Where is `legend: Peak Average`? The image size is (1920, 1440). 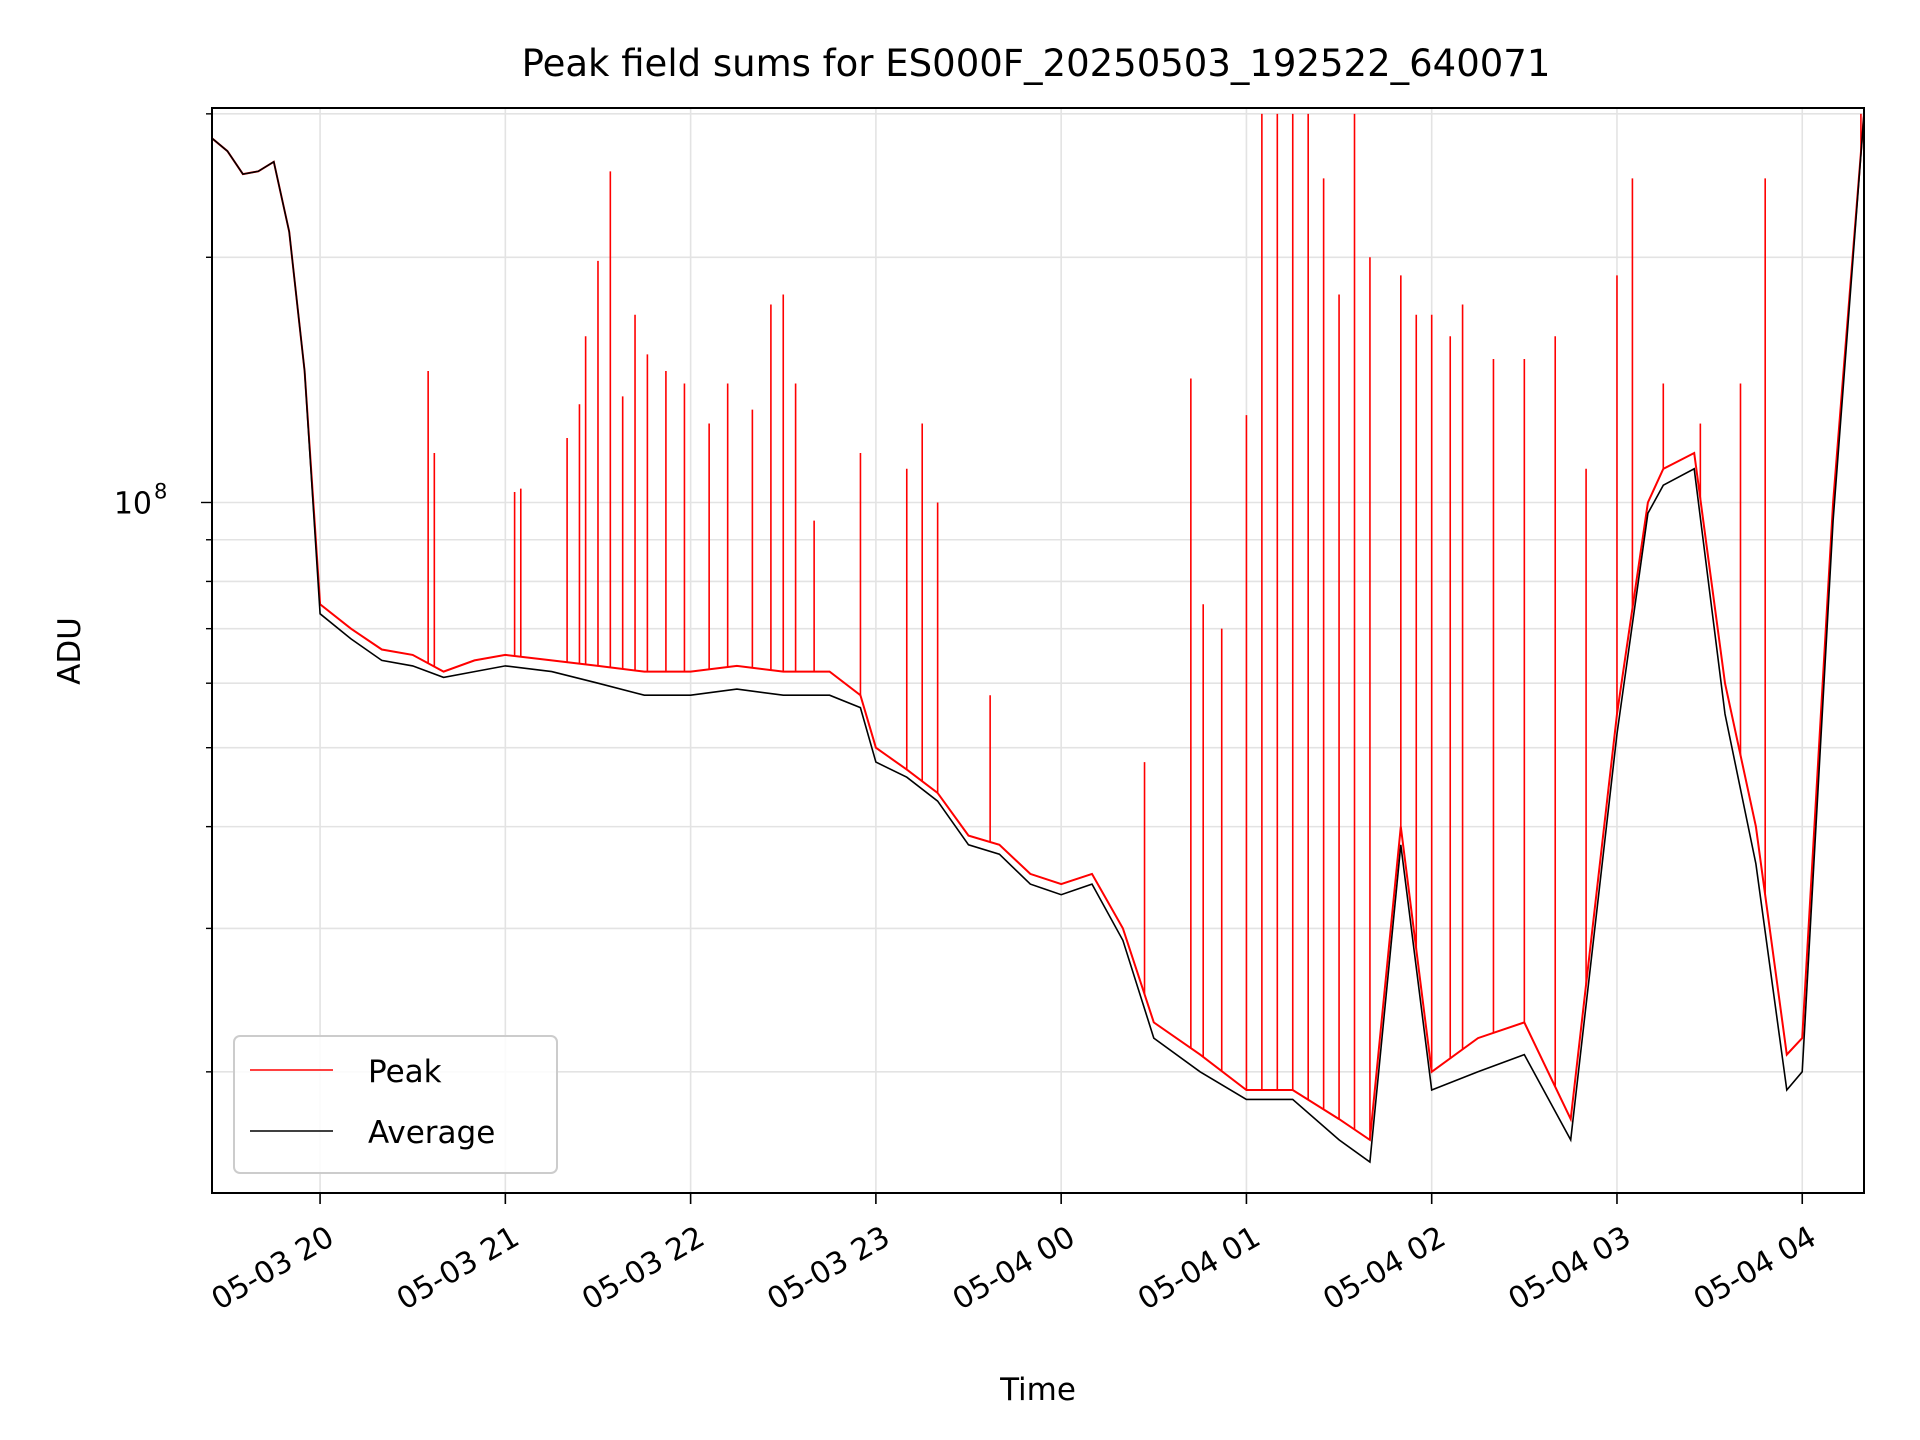 legend: Peak Average is located at coordinates (395, 1104).